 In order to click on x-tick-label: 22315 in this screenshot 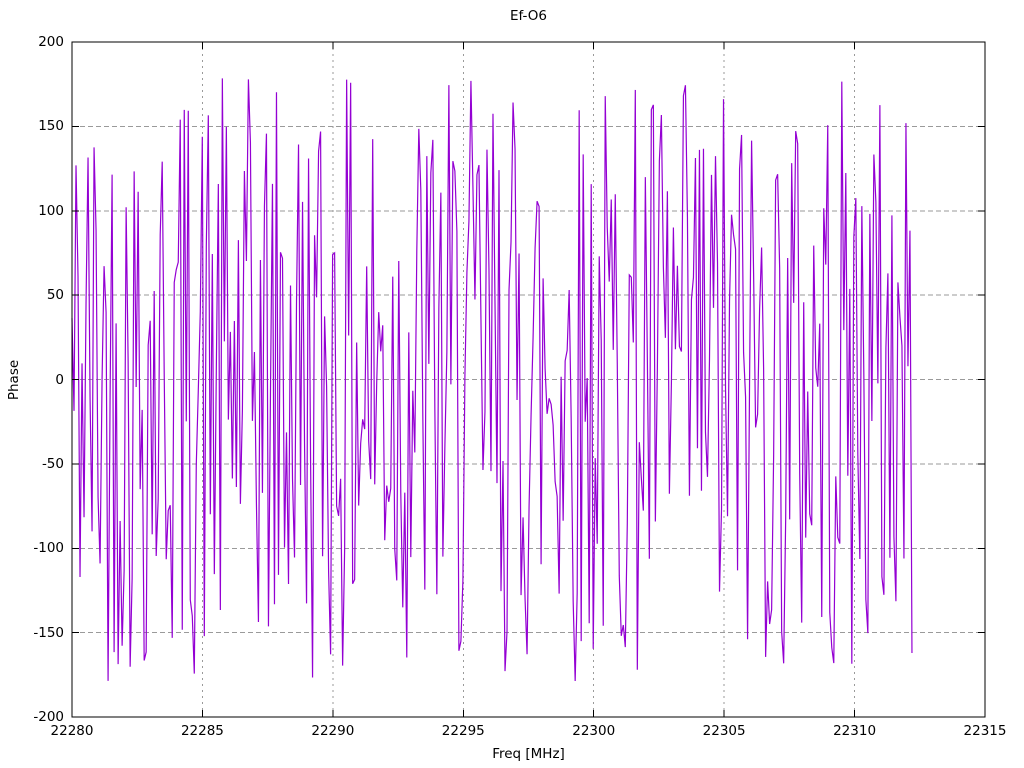, I will do `click(985, 731)`.